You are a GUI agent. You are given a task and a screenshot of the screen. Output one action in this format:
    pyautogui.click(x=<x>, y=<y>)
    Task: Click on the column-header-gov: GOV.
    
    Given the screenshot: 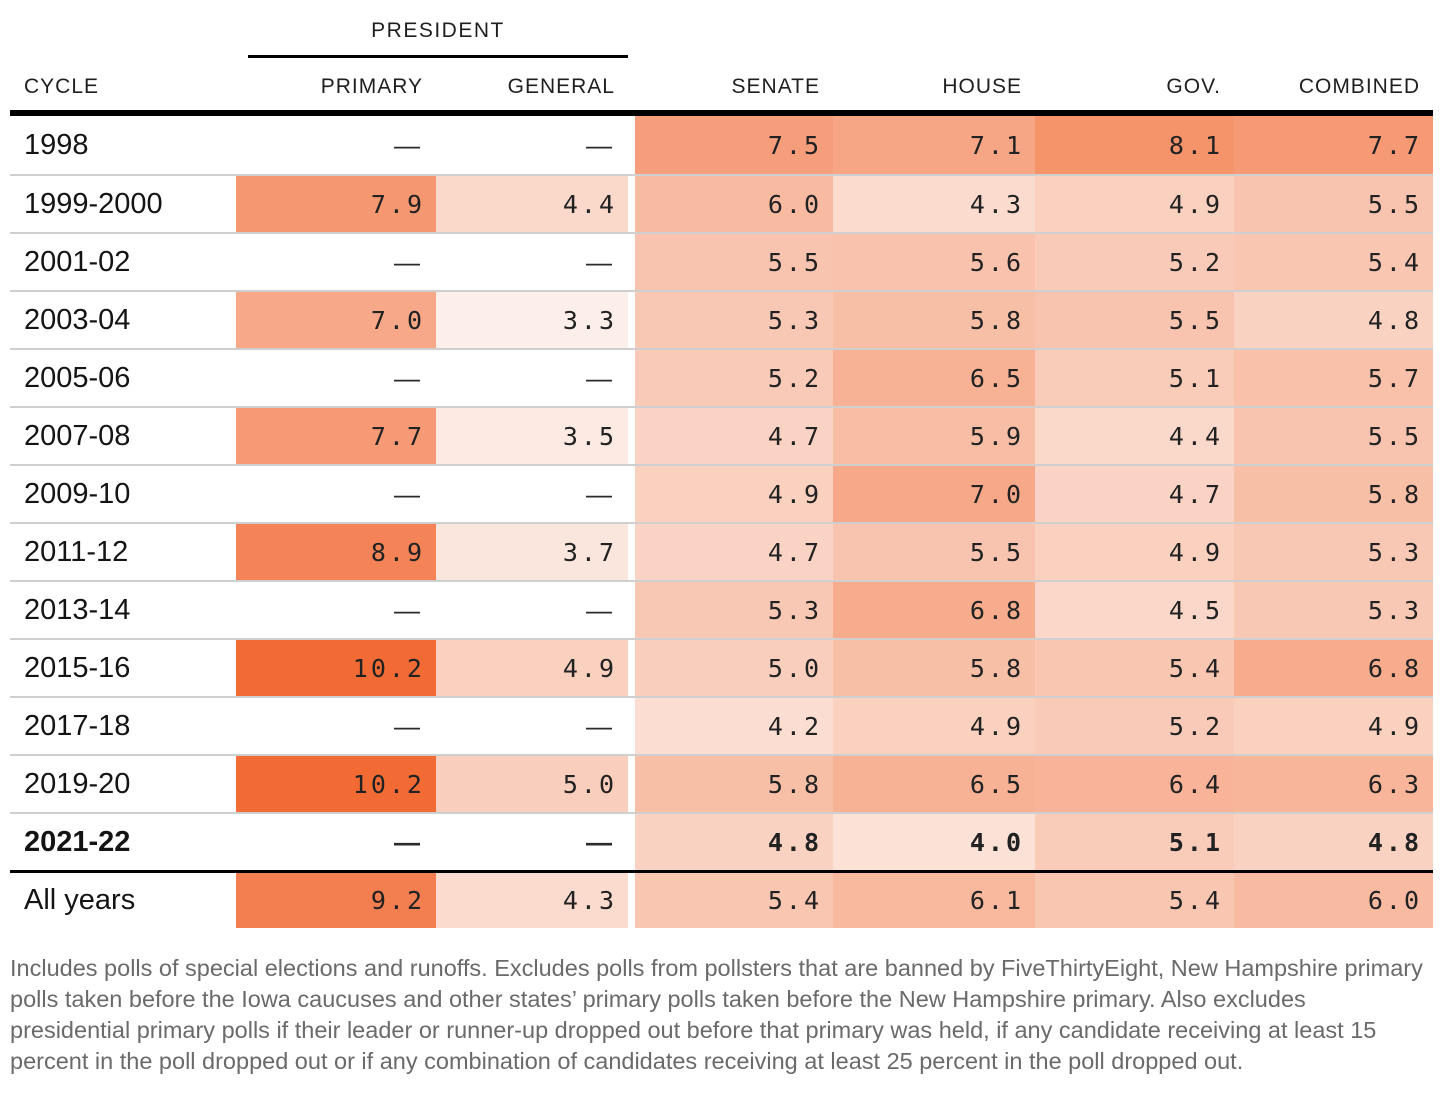 What is the action you would take?
    pyautogui.click(x=1193, y=86)
    